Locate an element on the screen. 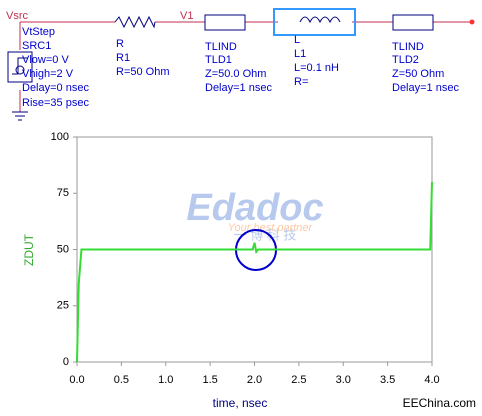 The height and width of the screenshot is (416, 482). watermark: Edadoc Your best partner 一 博 科 技 is located at coordinates (254, 214).